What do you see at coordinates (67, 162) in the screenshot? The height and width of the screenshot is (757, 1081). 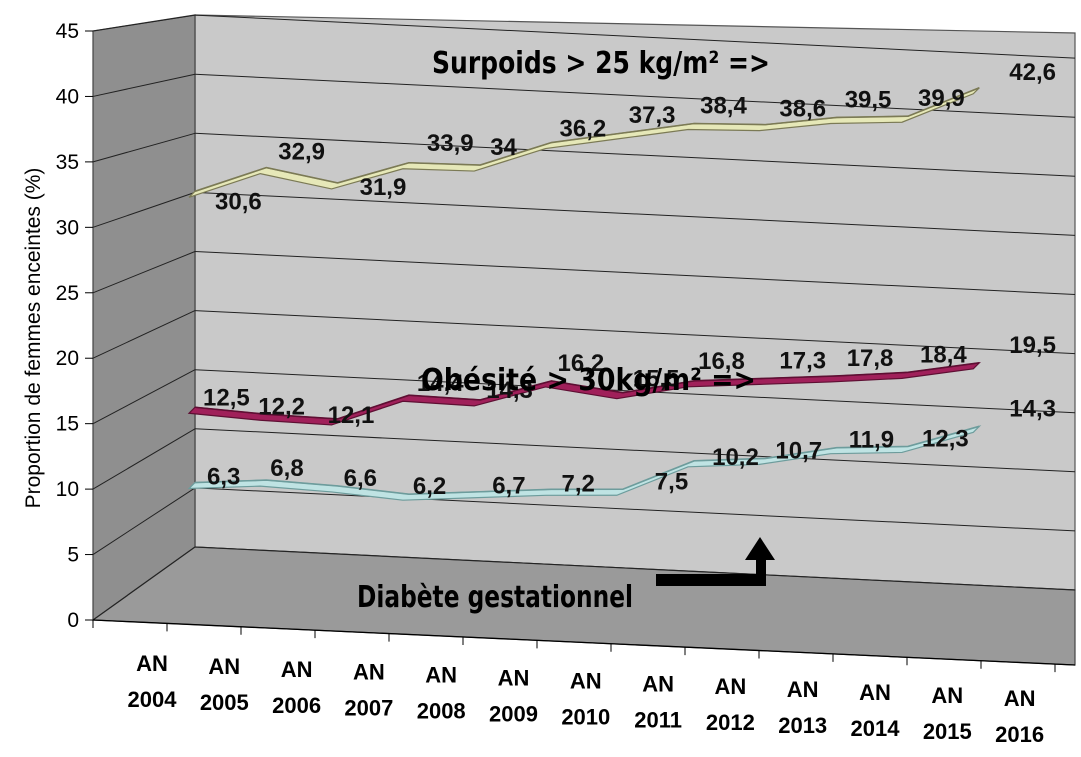 I see `y-tick-label: 35` at bounding box center [67, 162].